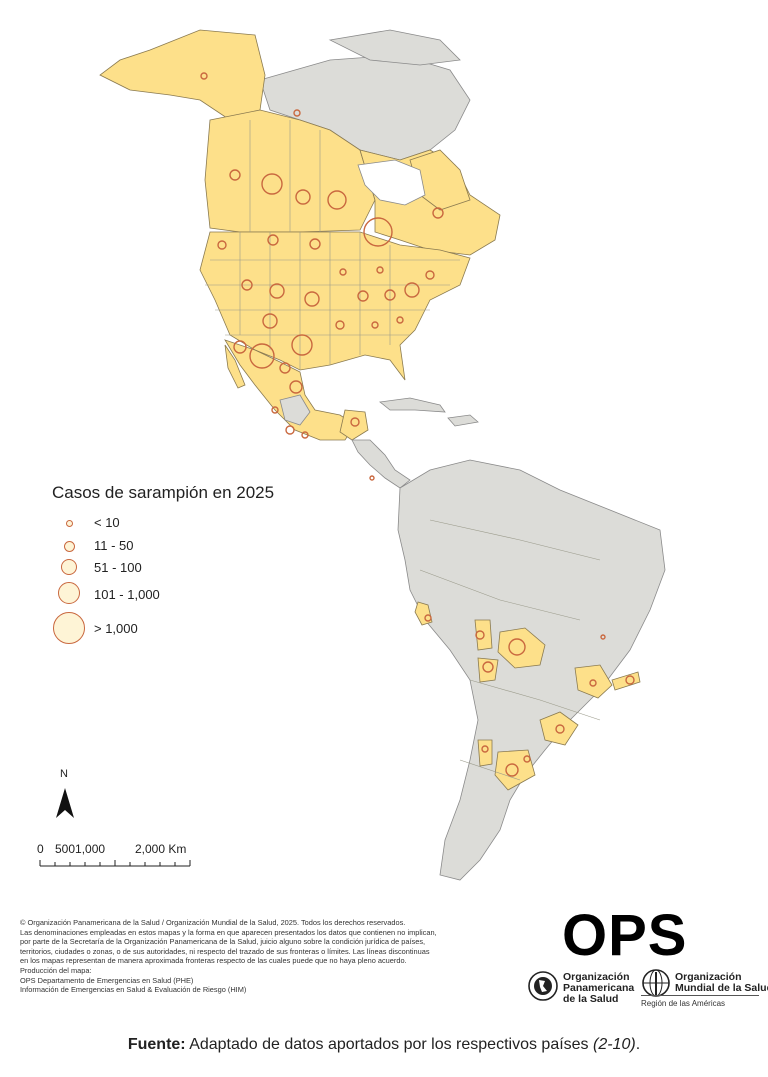  Describe the element at coordinates (116, 628) in the screenshot. I see `legend-label-5: > 1,000` at that location.